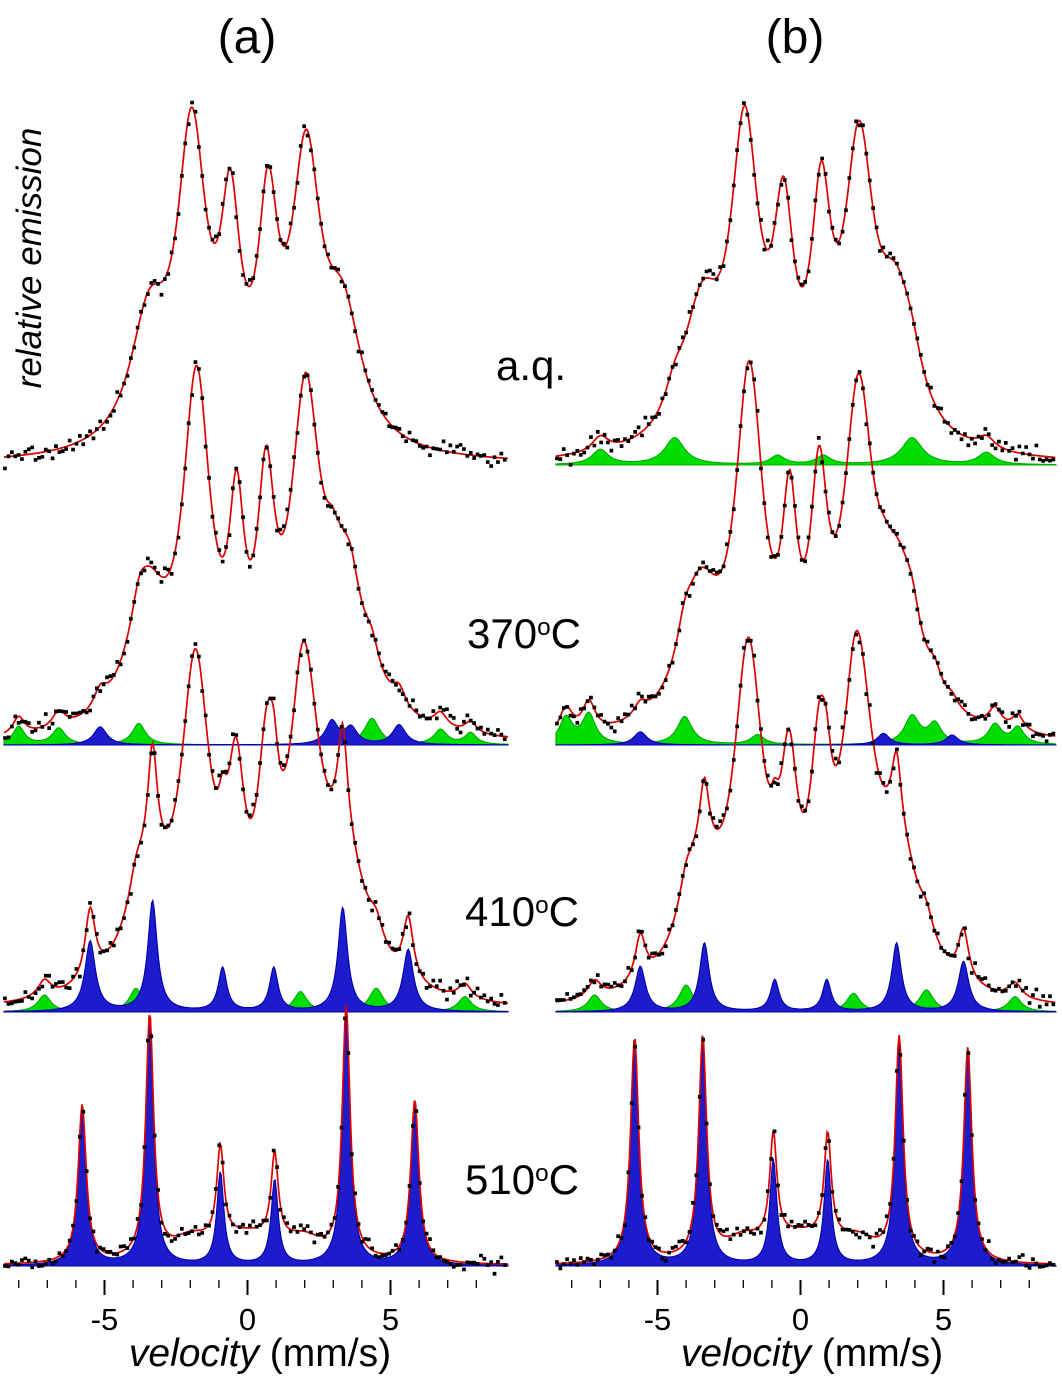 This screenshot has width=1062, height=1400. I want to click on x-axis-b: -5 0 5, so click(800, 1308).